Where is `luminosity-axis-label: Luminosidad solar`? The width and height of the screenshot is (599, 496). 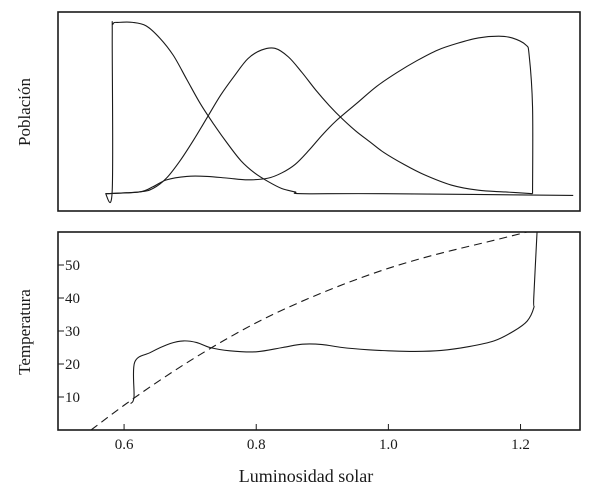
luminosity-axis-label: Luminosidad solar is located at coordinates (306, 476).